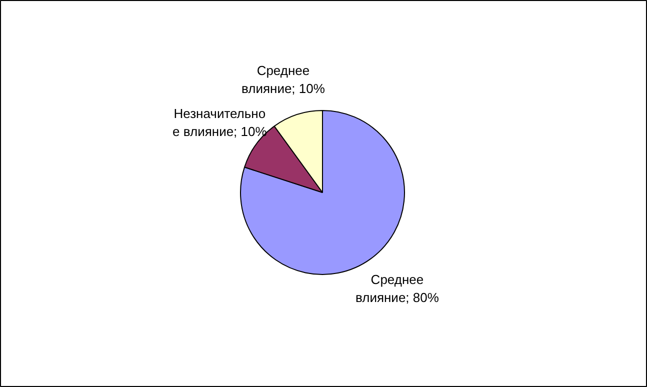 The width and height of the screenshot is (647, 387). What do you see at coordinates (284, 79) in the screenshot?
I see `slice-label: Среднее влияние; 10%` at bounding box center [284, 79].